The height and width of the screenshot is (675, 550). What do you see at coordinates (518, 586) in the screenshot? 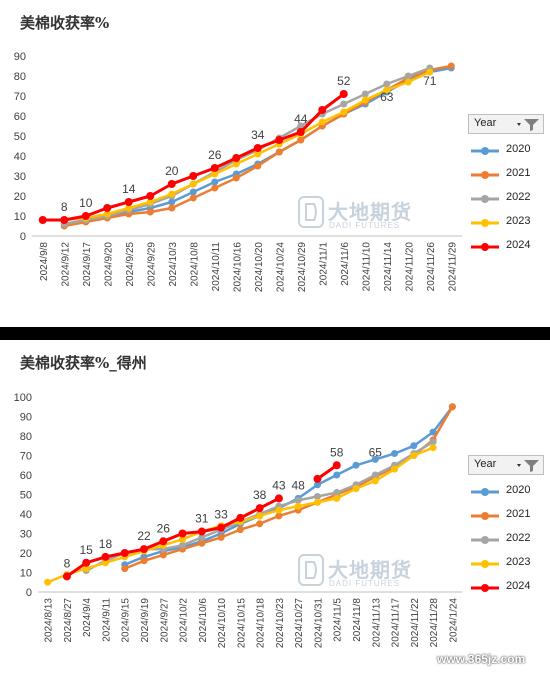
I see `legend-label: 2024` at bounding box center [518, 586].